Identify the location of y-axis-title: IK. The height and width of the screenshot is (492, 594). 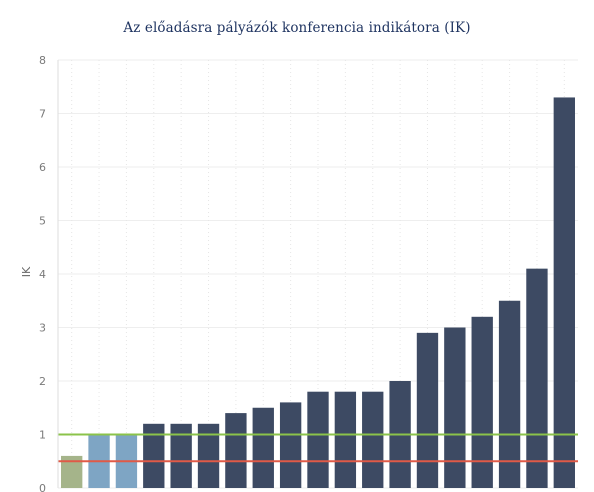
(26, 271).